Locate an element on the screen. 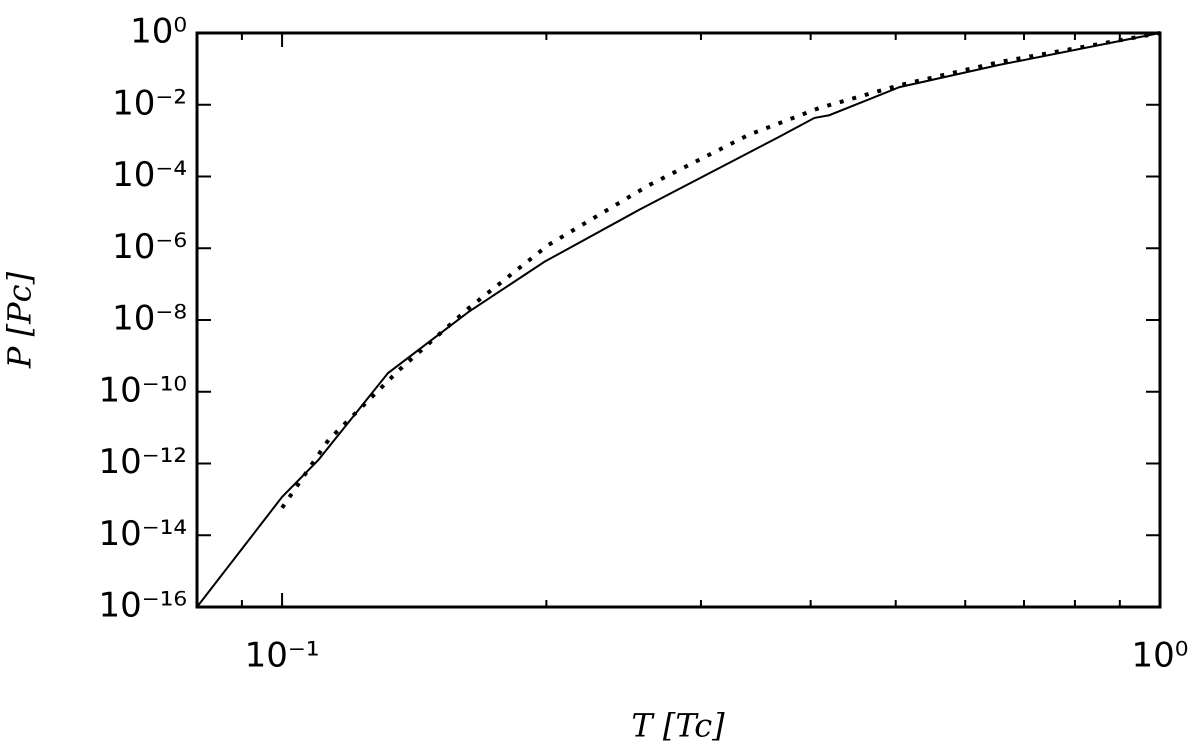 The height and width of the screenshot is (751, 1200). y-tick-label: 10⁻⁴ is located at coordinates (149, 175).